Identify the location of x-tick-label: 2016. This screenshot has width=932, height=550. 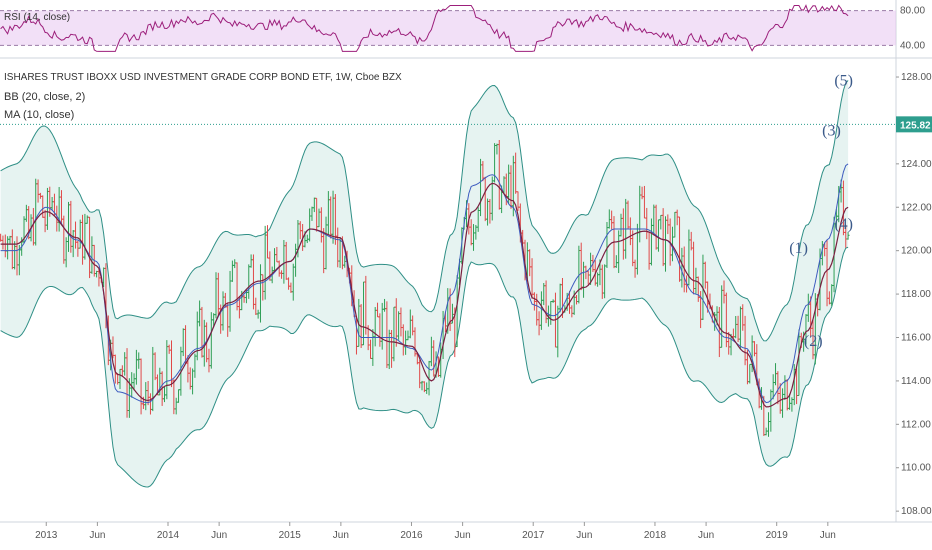
(411, 535).